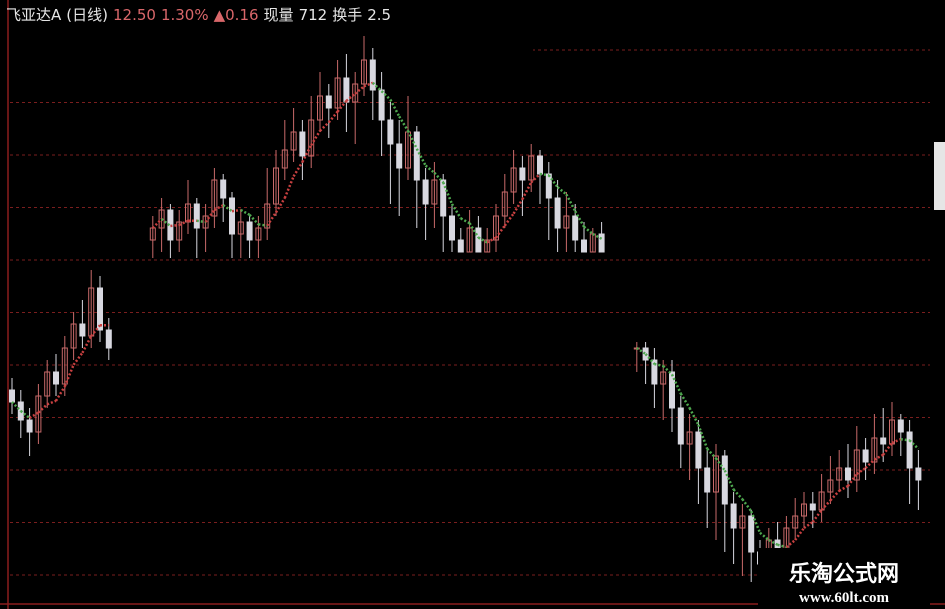 This screenshot has width=945, height=609. Describe the element at coordinates (184, 15) in the screenshot. I see `change-percent: 1.30%` at that location.